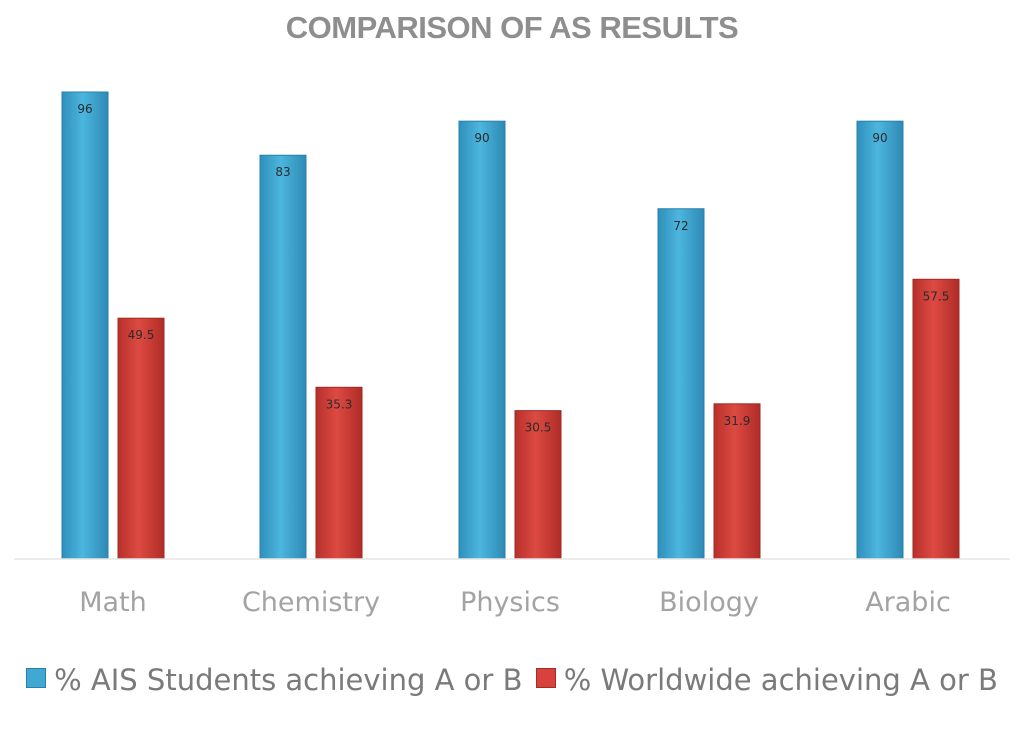 This screenshot has width=1024, height=733. What do you see at coordinates (538, 485) in the screenshot?
I see `bar-worldwide-physics` at bounding box center [538, 485].